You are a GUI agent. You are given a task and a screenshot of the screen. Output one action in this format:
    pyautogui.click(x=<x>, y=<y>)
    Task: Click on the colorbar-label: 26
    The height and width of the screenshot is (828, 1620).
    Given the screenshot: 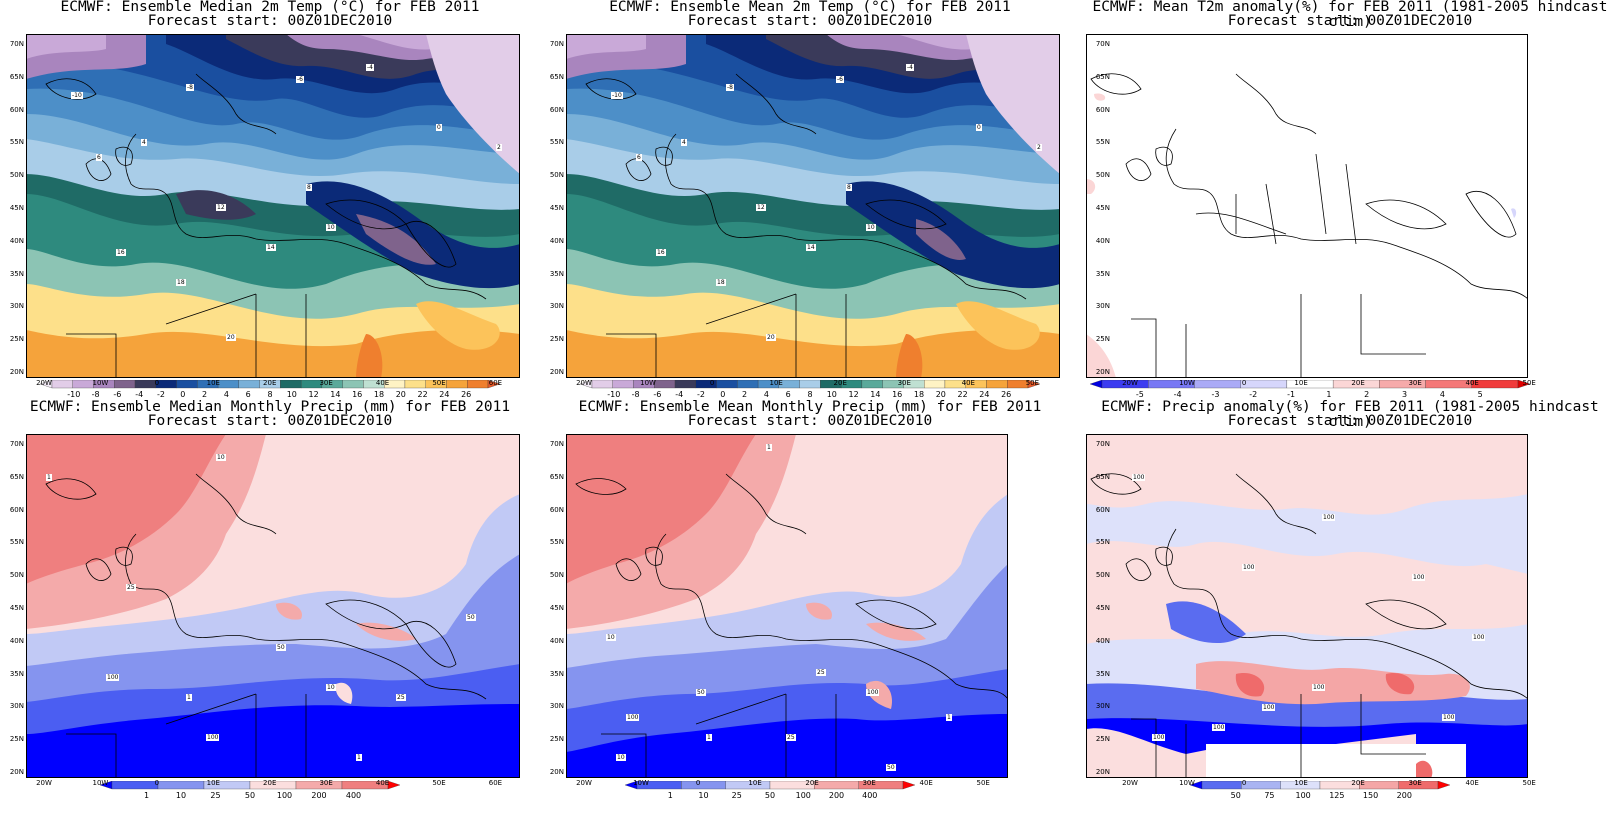 What is the action you would take?
    pyautogui.click(x=1006, y=394)
    